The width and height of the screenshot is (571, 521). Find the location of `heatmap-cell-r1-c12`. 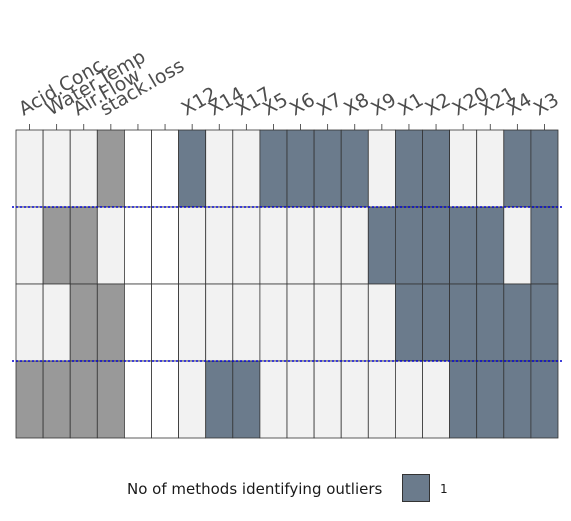

heatmap-cell-r1-c12 is located at coordinates (327, 168).